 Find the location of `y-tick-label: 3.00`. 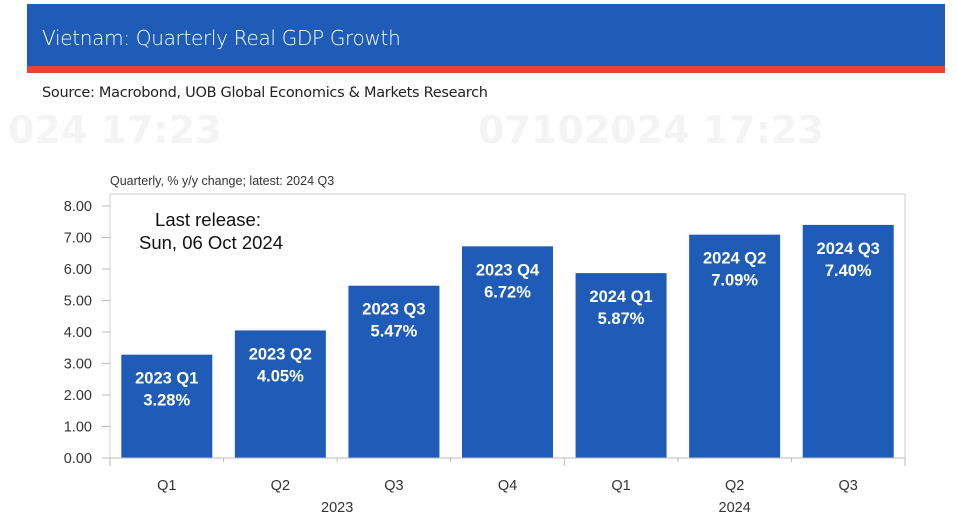

y-tick-label: 3.00 is located at coordinates (78, 365).